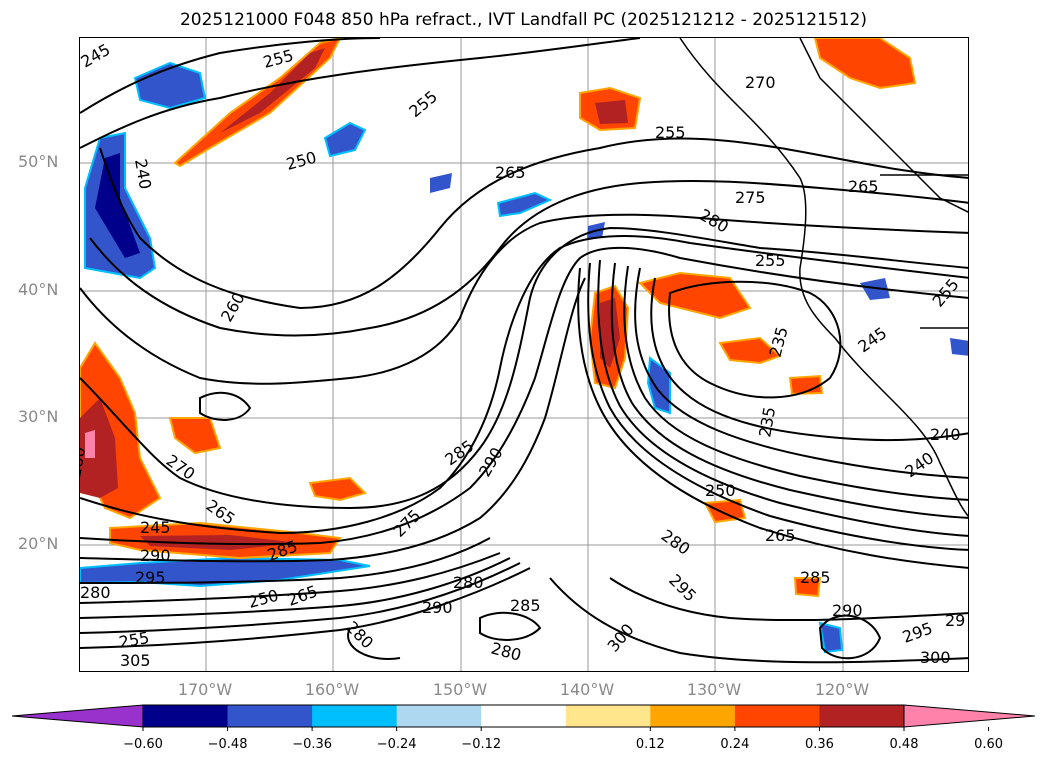 The image size is (1047, 765). Describe the element at coordinates (135, 660) in the screenshot. I see `contour-label: 305` at that location.